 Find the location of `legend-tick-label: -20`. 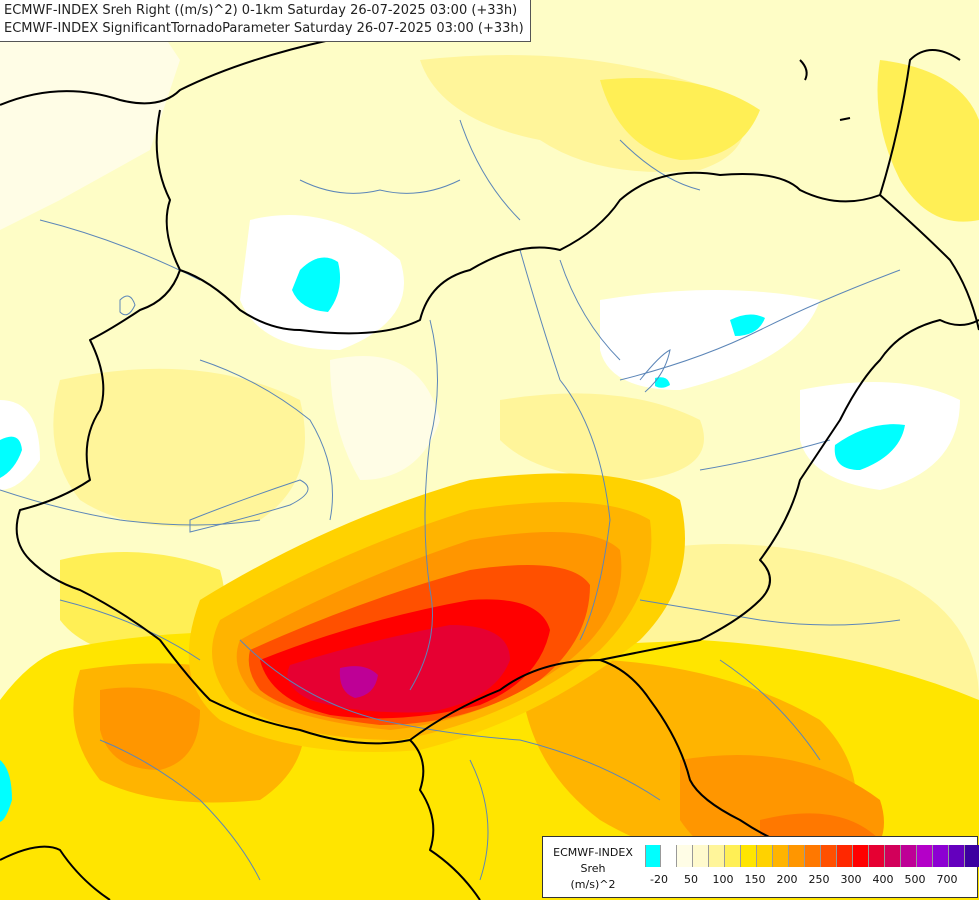

legend-tick-label: -20 is located at coordinates (659, 879).